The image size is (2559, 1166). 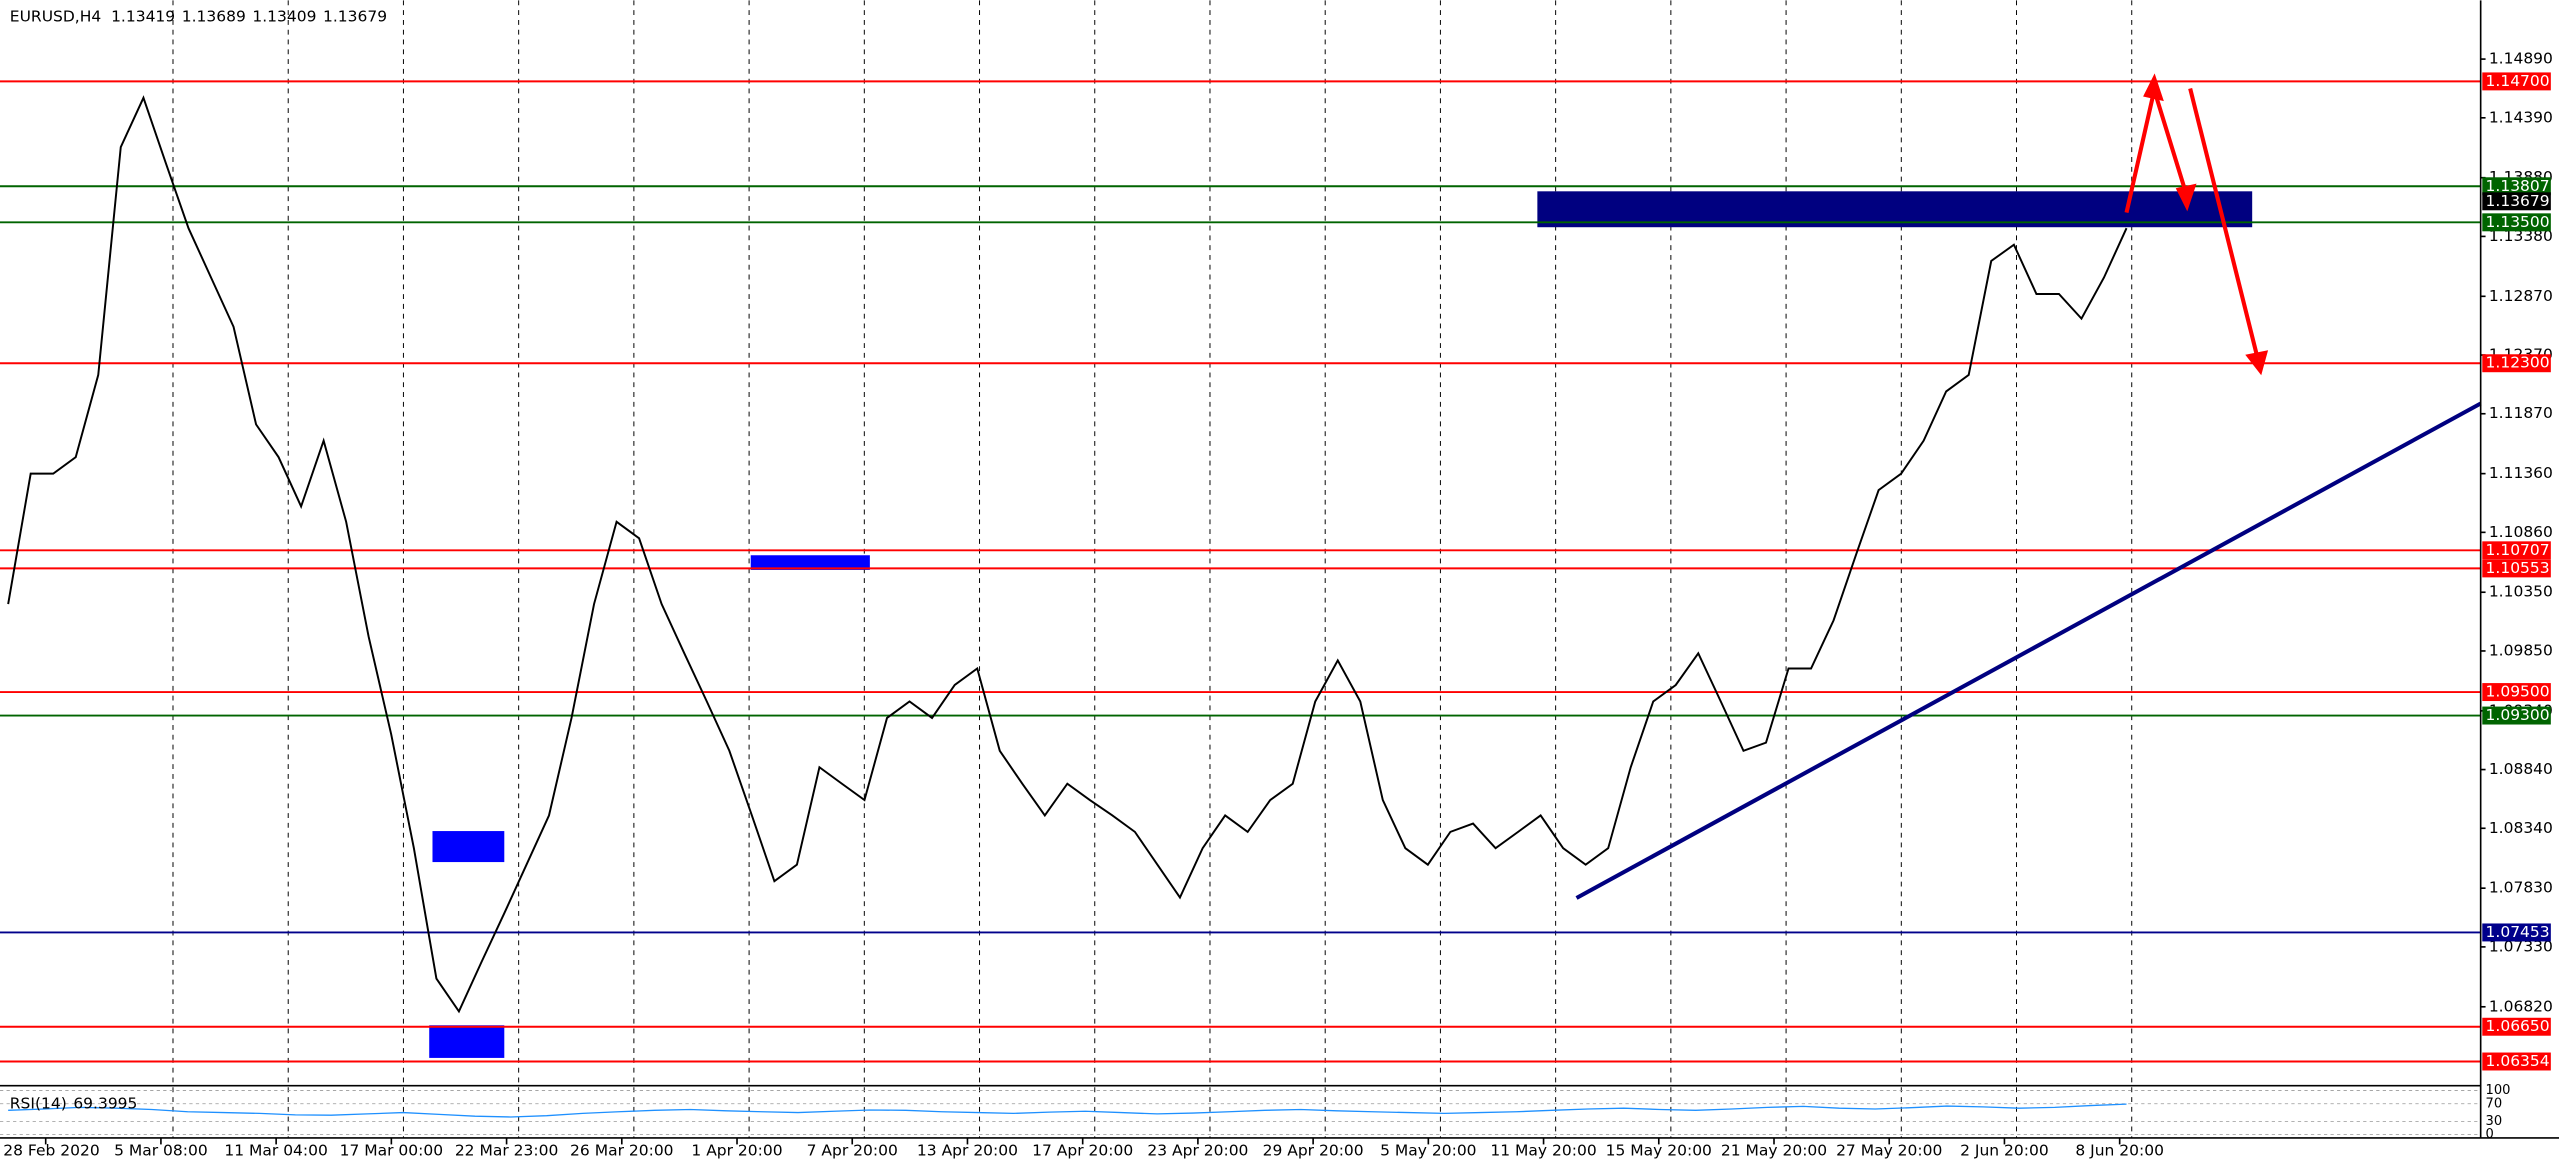 I want to click on rsi-line, so click(x=1067, y=1110).